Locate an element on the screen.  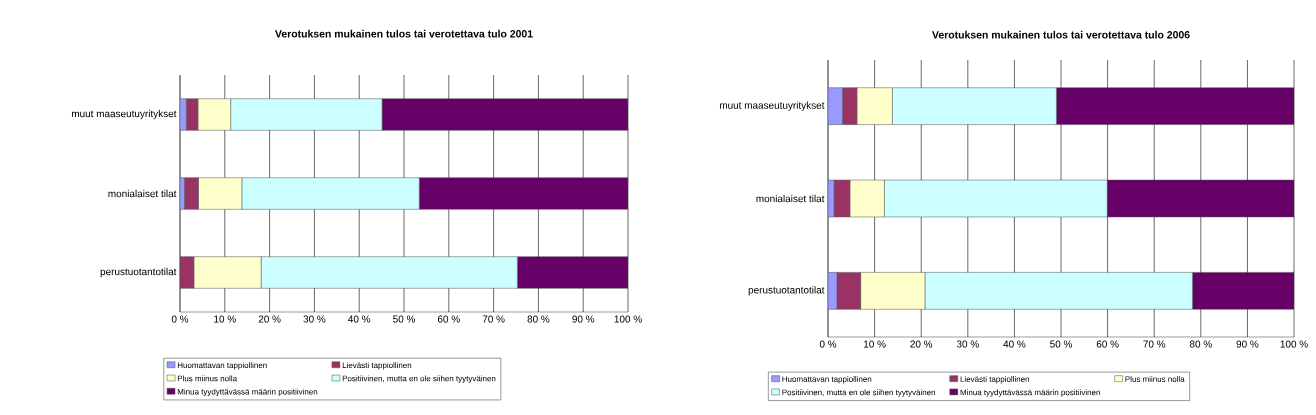
chart-title: Verotuksen mukainen tulos tai verotettava tulo 2006 is located at coordinates (1061, 34).